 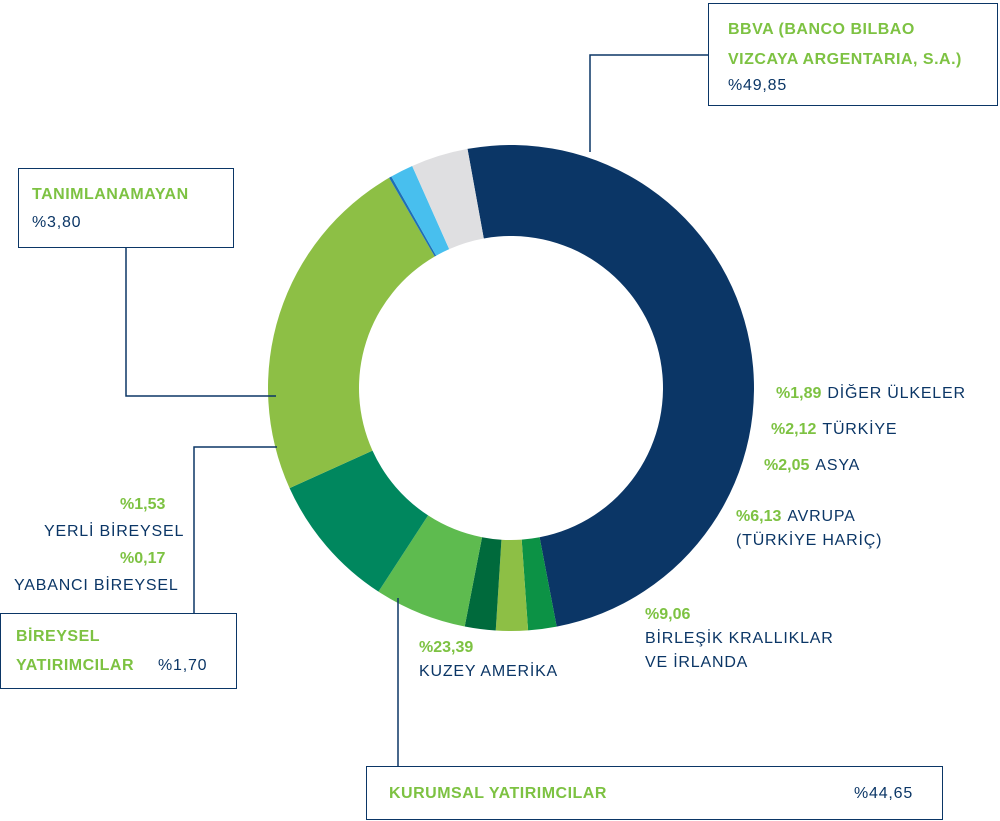 What do you see at coordinates (860, 429) in the screenshot?
I see `turkiye-name: TÜRKİYE` at bounding box center [860, 429].